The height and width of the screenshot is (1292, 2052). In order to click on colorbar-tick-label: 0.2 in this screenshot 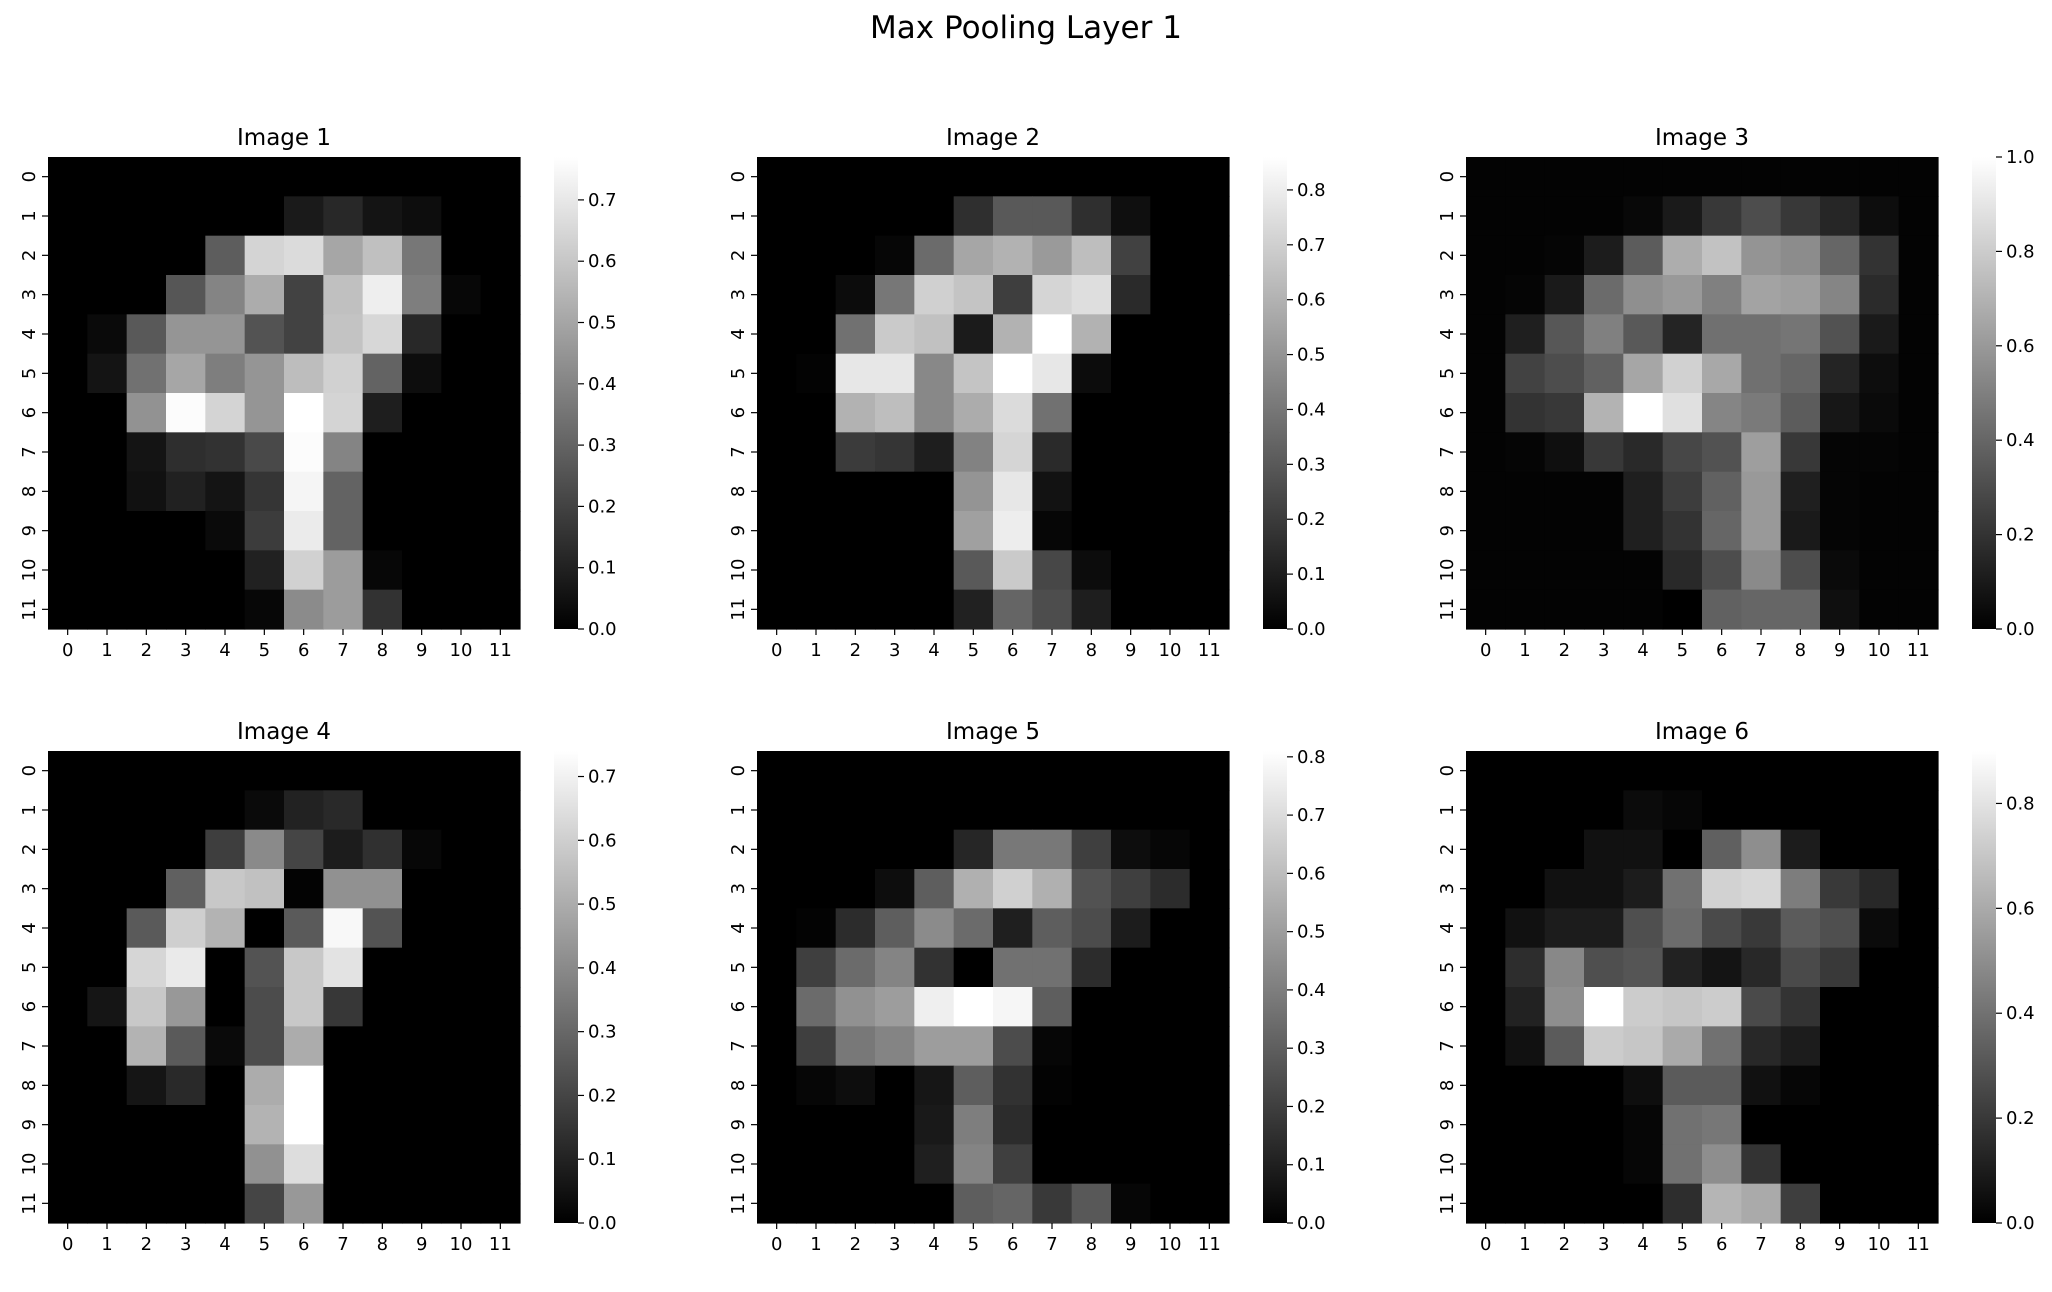, I will do `click(1311, 1106)`.